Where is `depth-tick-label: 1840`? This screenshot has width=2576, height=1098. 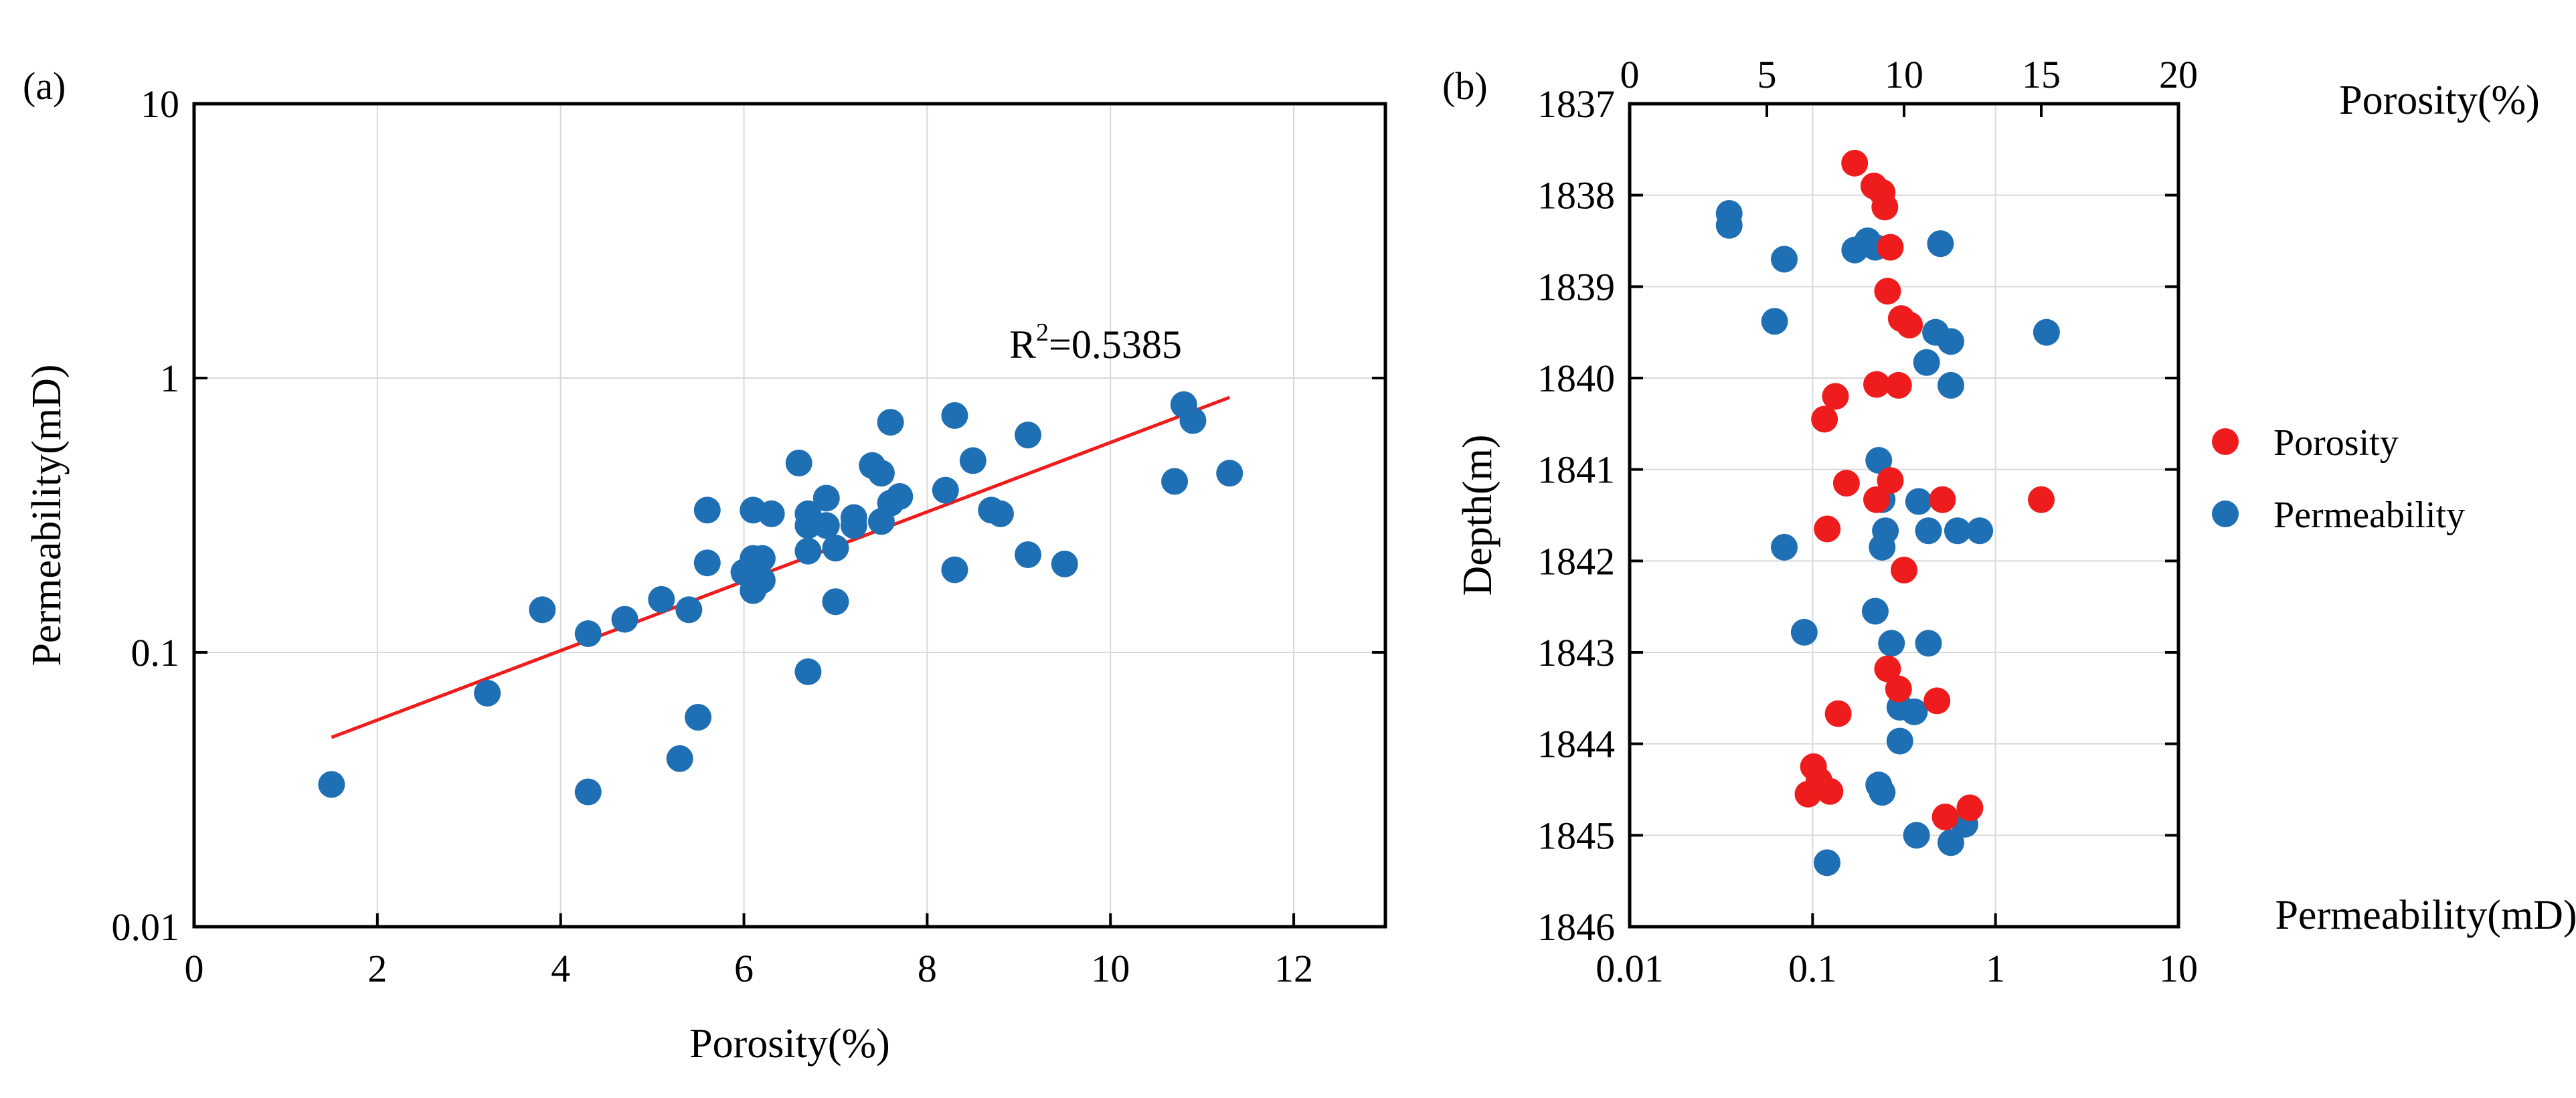
depth-tick-label: 1840 is located at coordinates (1576, 379).